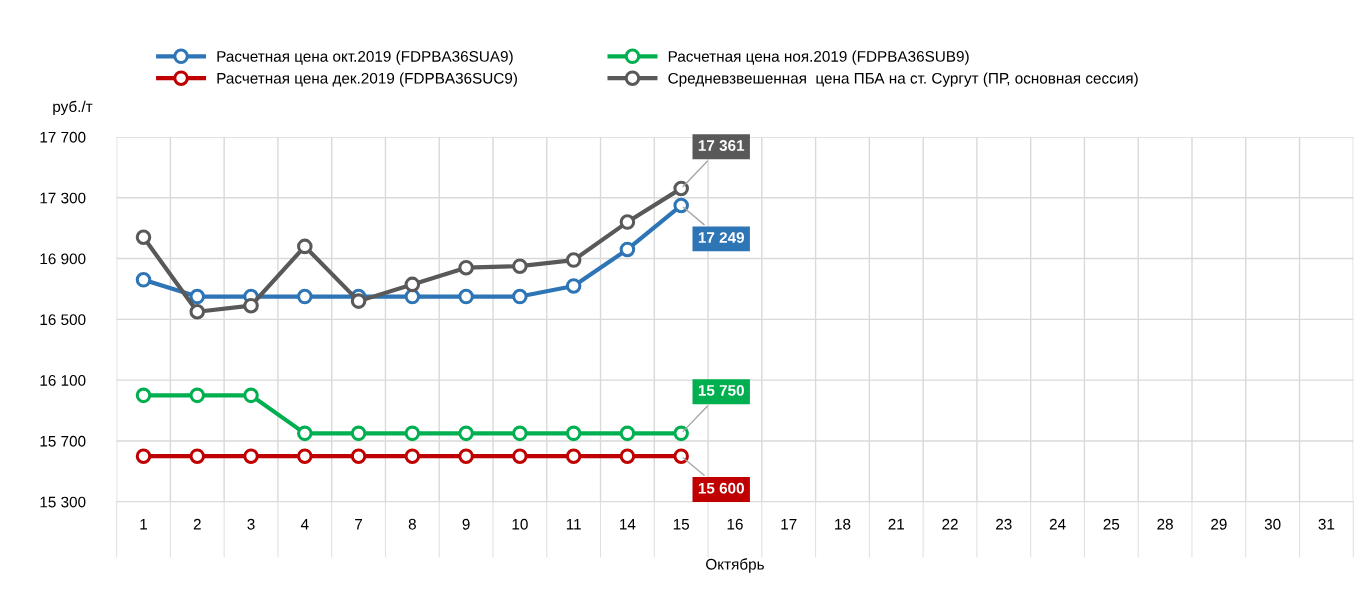 Image resolution: width=1356 pixels, height=606 pixels. What do you see at coordinates (735, 565) in the screenshot?
I see `x-axis-title: Октябрь` at bounding box center [735, 565].